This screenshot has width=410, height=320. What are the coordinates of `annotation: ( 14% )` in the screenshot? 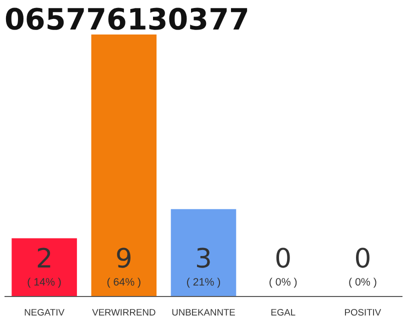 It's located at (44, 282).